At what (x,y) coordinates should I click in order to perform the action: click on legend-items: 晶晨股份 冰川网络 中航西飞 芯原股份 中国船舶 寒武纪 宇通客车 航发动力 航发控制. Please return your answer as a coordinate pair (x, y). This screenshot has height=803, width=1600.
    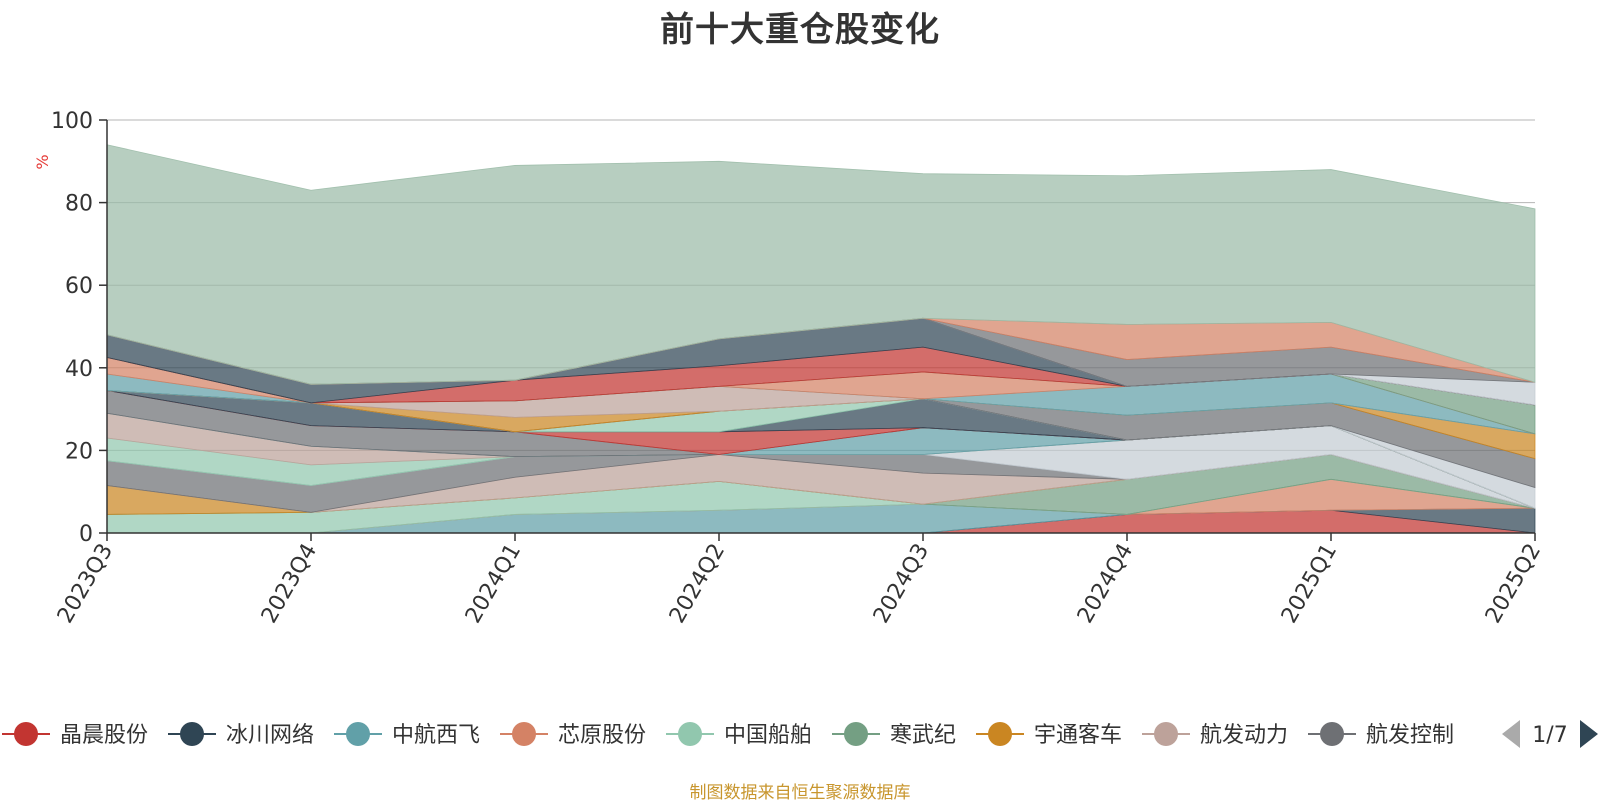
    Looking at the image, I should click on (728, 735).